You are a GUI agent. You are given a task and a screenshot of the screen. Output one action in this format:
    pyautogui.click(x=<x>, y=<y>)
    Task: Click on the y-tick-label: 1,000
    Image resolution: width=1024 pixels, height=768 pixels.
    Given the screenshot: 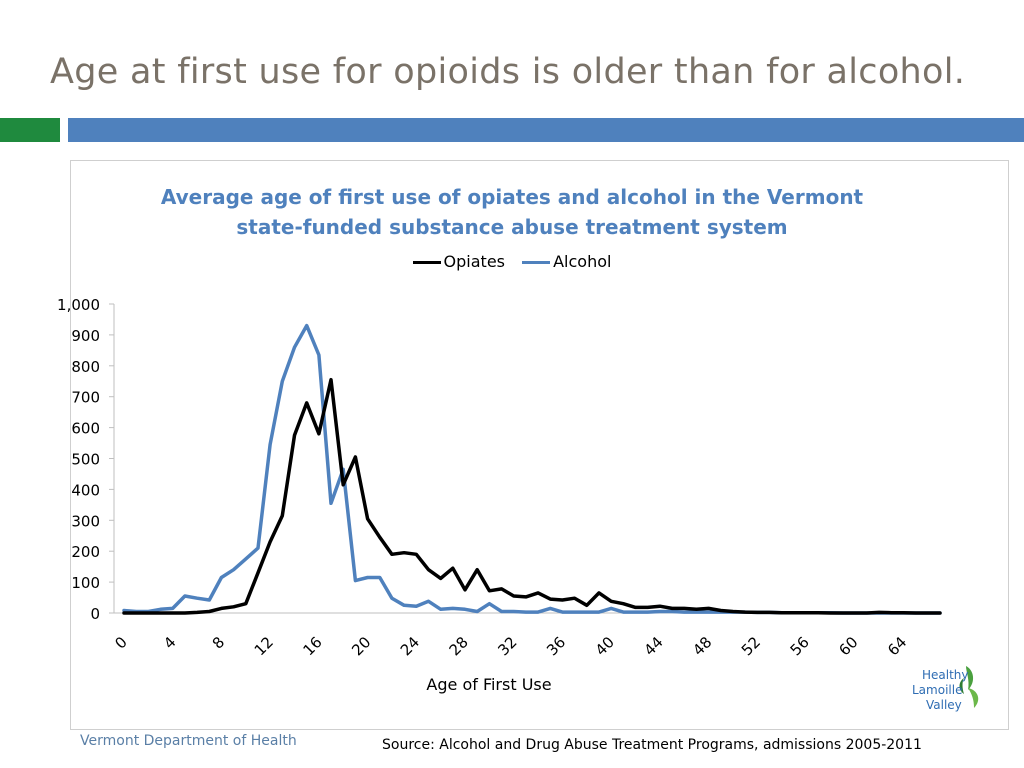 What is the action you would take?
    pyautogui.click(x=78, y=305)
    